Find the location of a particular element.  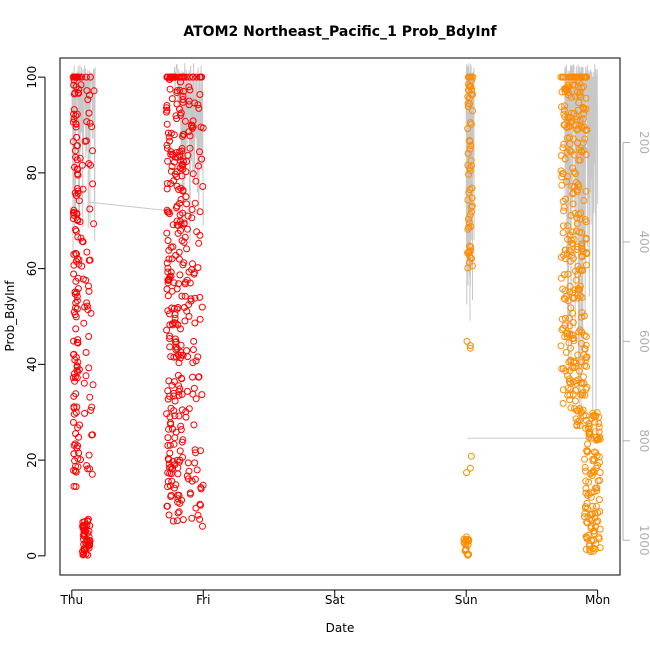

x-tick-label: Thu is located at coordinates (72, 600).